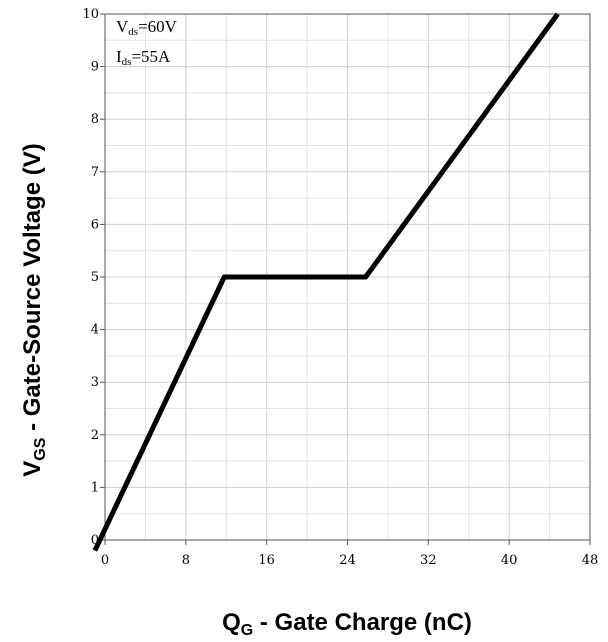 The height and width of the screenshot is (642, 608). I want to click on y-tick-labels: 0 1 2 3 4 5 6 7 8 9 10, so click(93, 277).